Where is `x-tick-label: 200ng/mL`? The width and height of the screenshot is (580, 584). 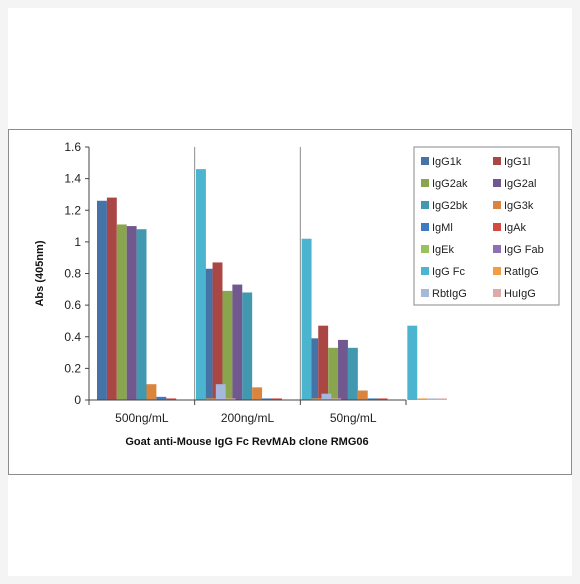
x-tick-label: 200ng/mL is located at coordinates (248, 418).